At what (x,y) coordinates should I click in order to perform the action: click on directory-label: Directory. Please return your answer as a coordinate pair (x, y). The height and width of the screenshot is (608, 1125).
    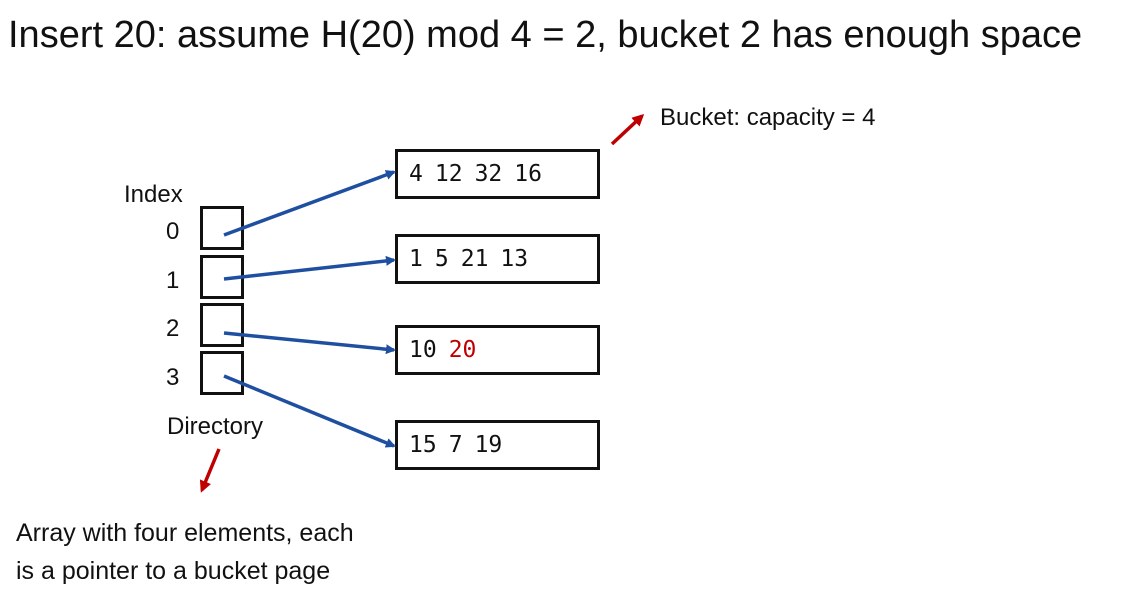
    Looking at the image, I should click on (215, 426).